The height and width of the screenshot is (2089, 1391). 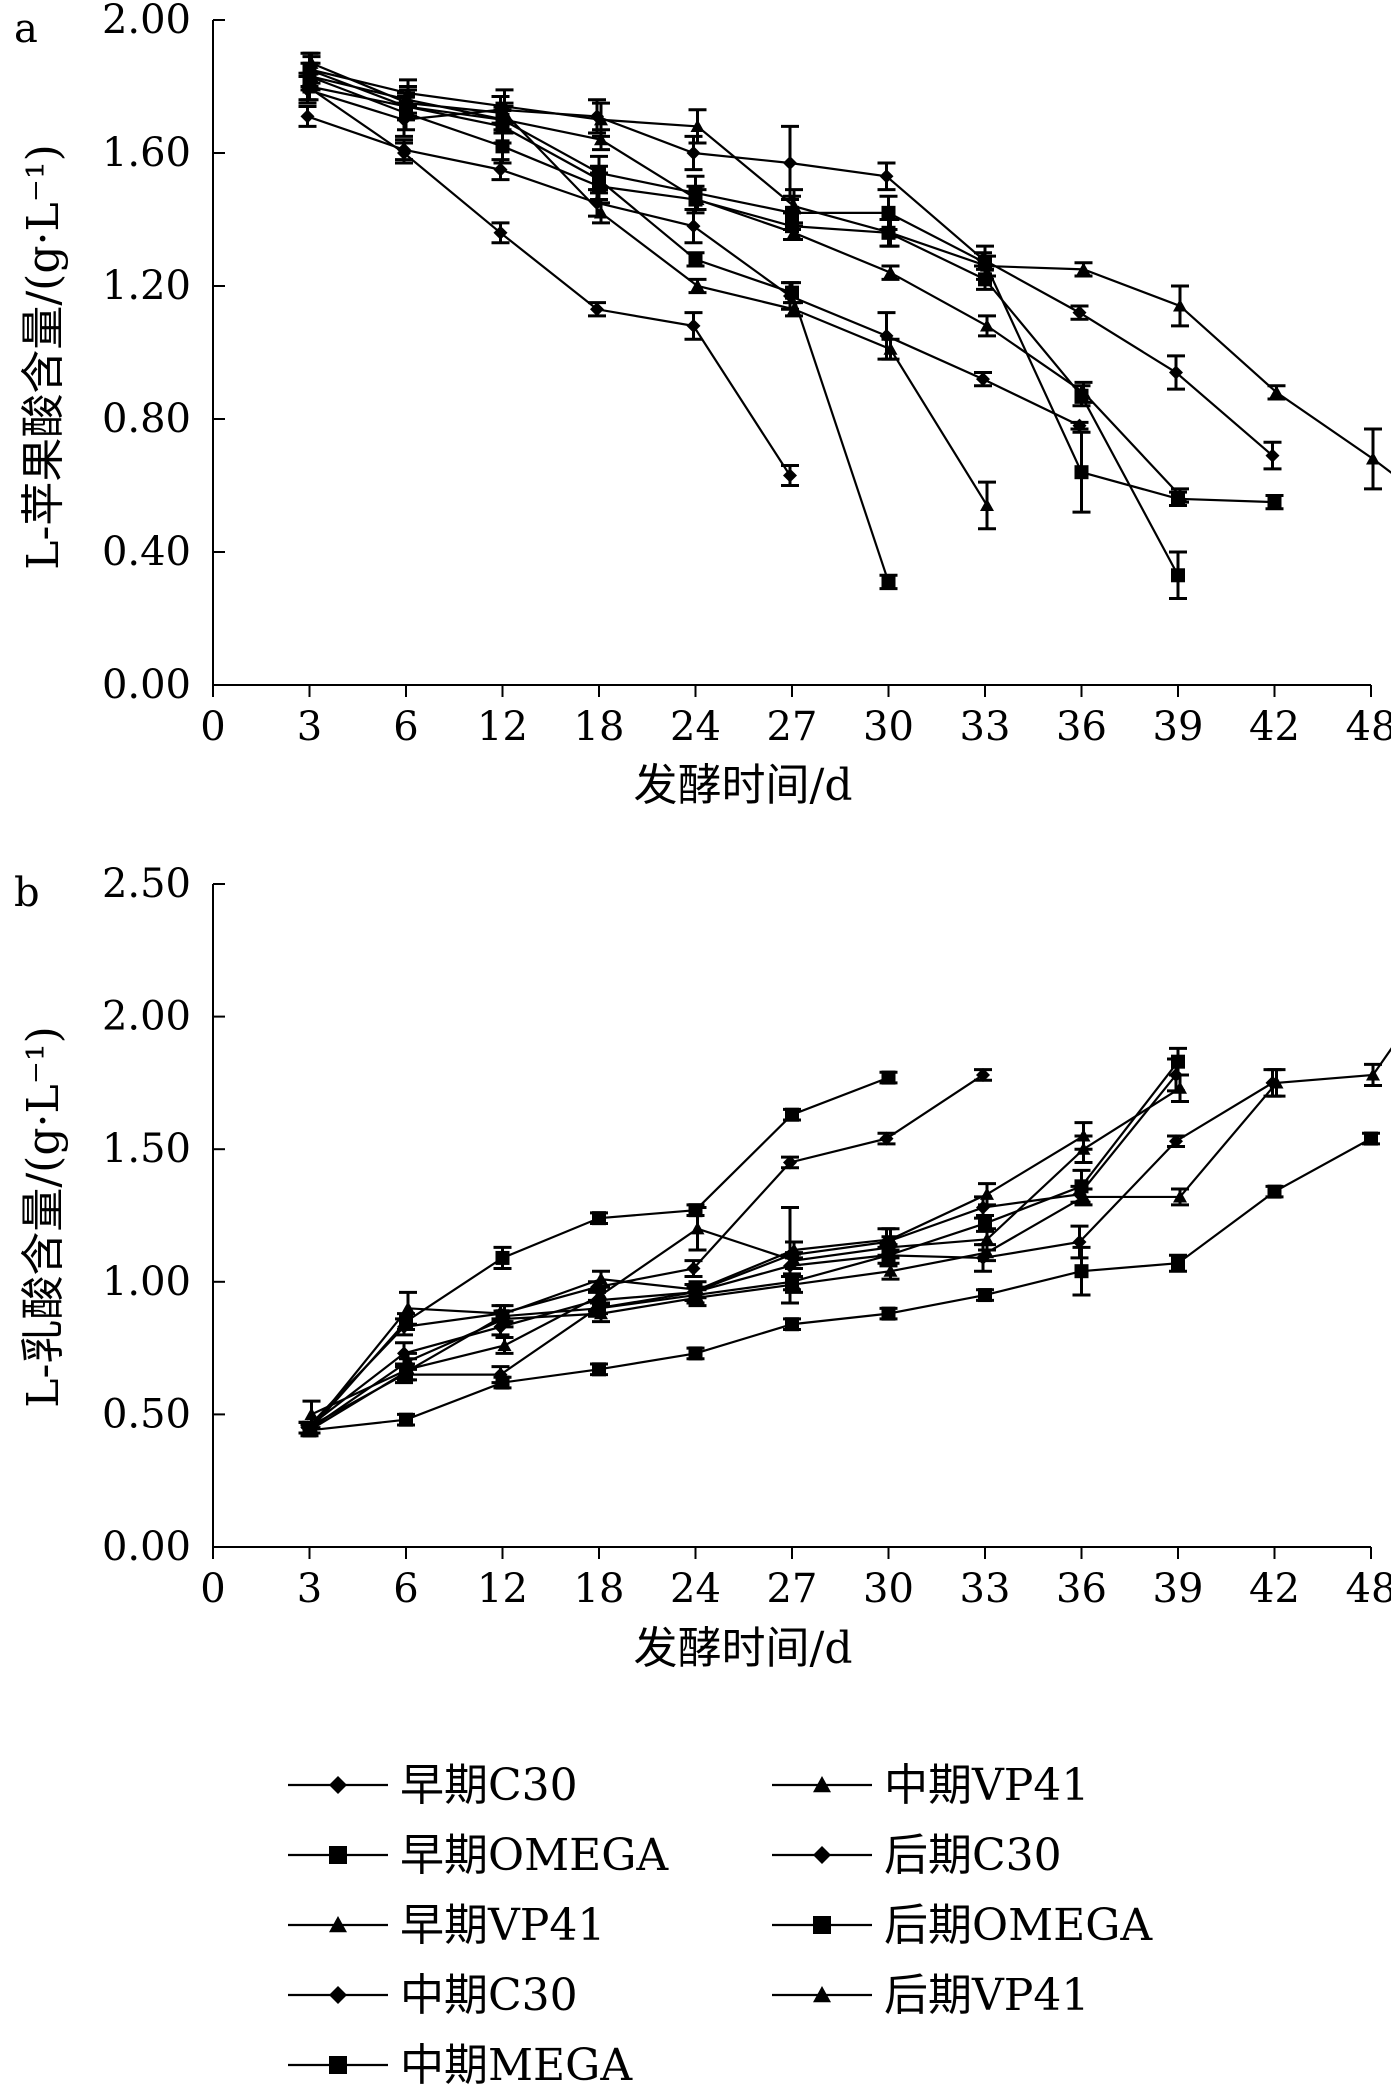 I want to click on panel-b-x-tick-label: 24, so click(x=695, y=1589).